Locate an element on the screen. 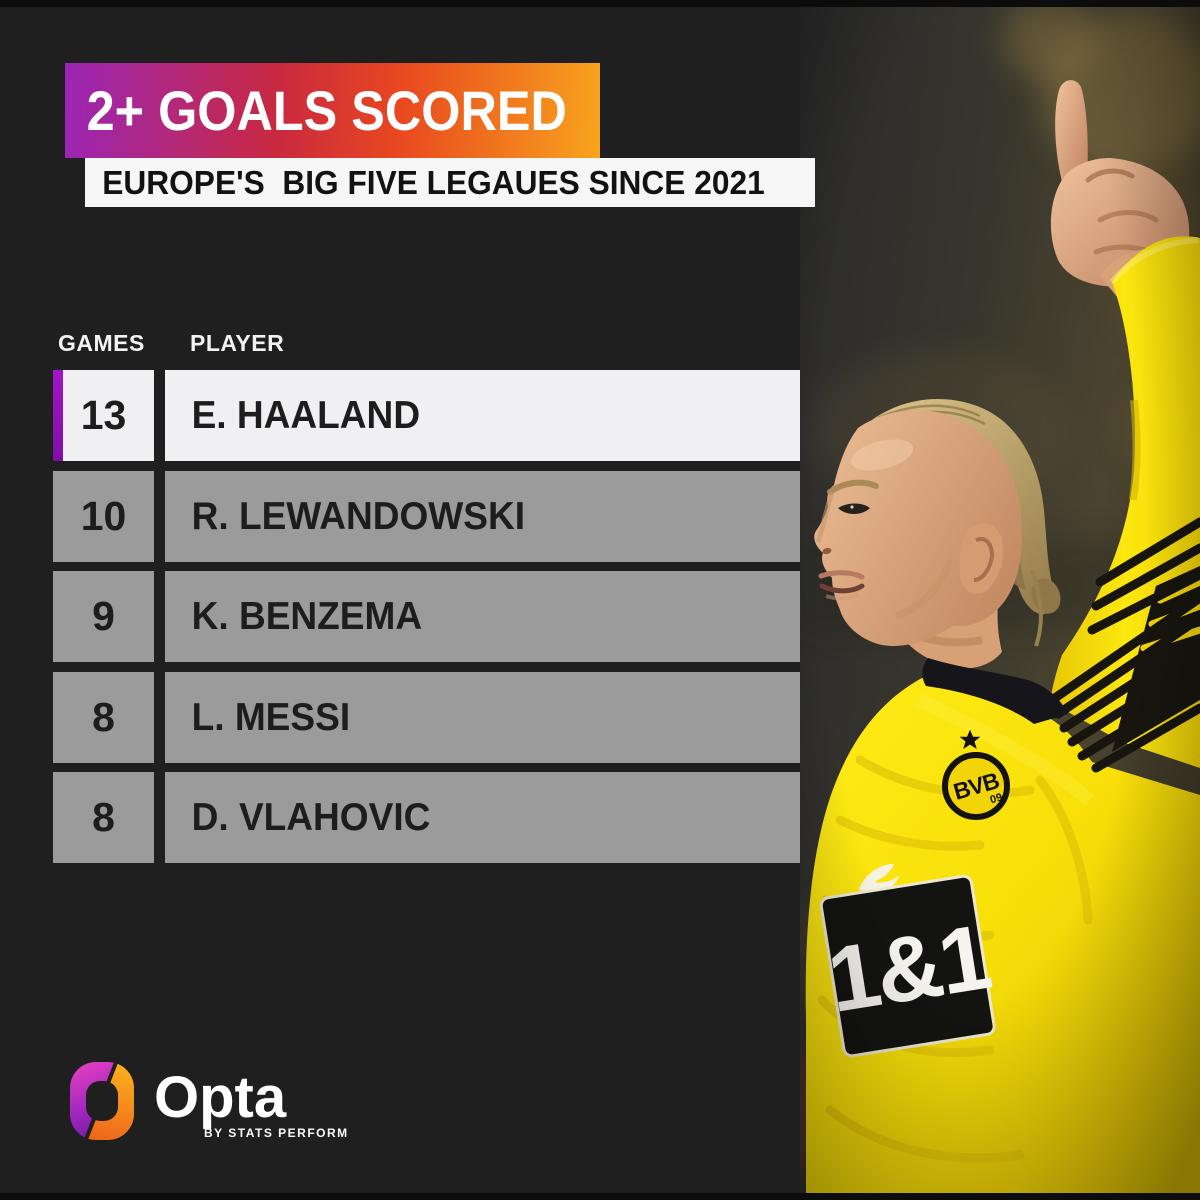 The width and height of the screenshot is (1200, 1200). page-title: 2+ GOALS SCORED is located at coordinates (326, 110).